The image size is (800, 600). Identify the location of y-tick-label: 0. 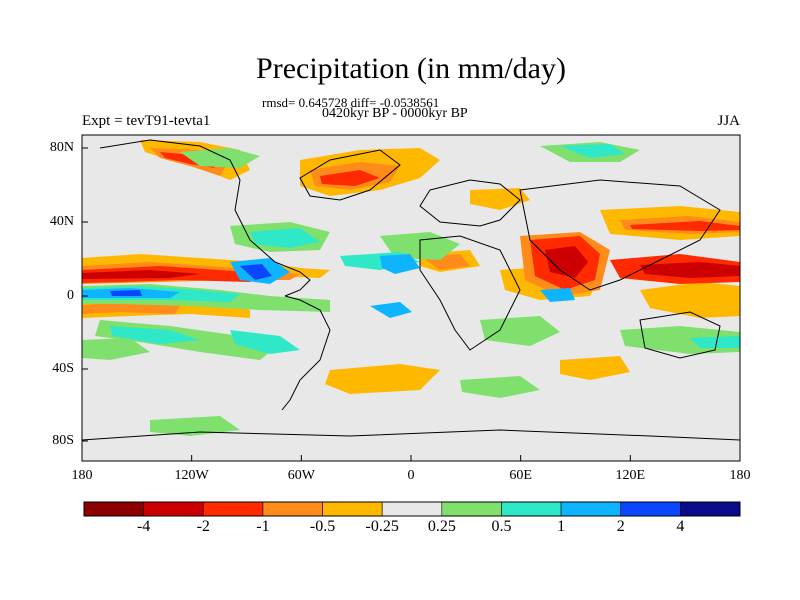
(70, 295).